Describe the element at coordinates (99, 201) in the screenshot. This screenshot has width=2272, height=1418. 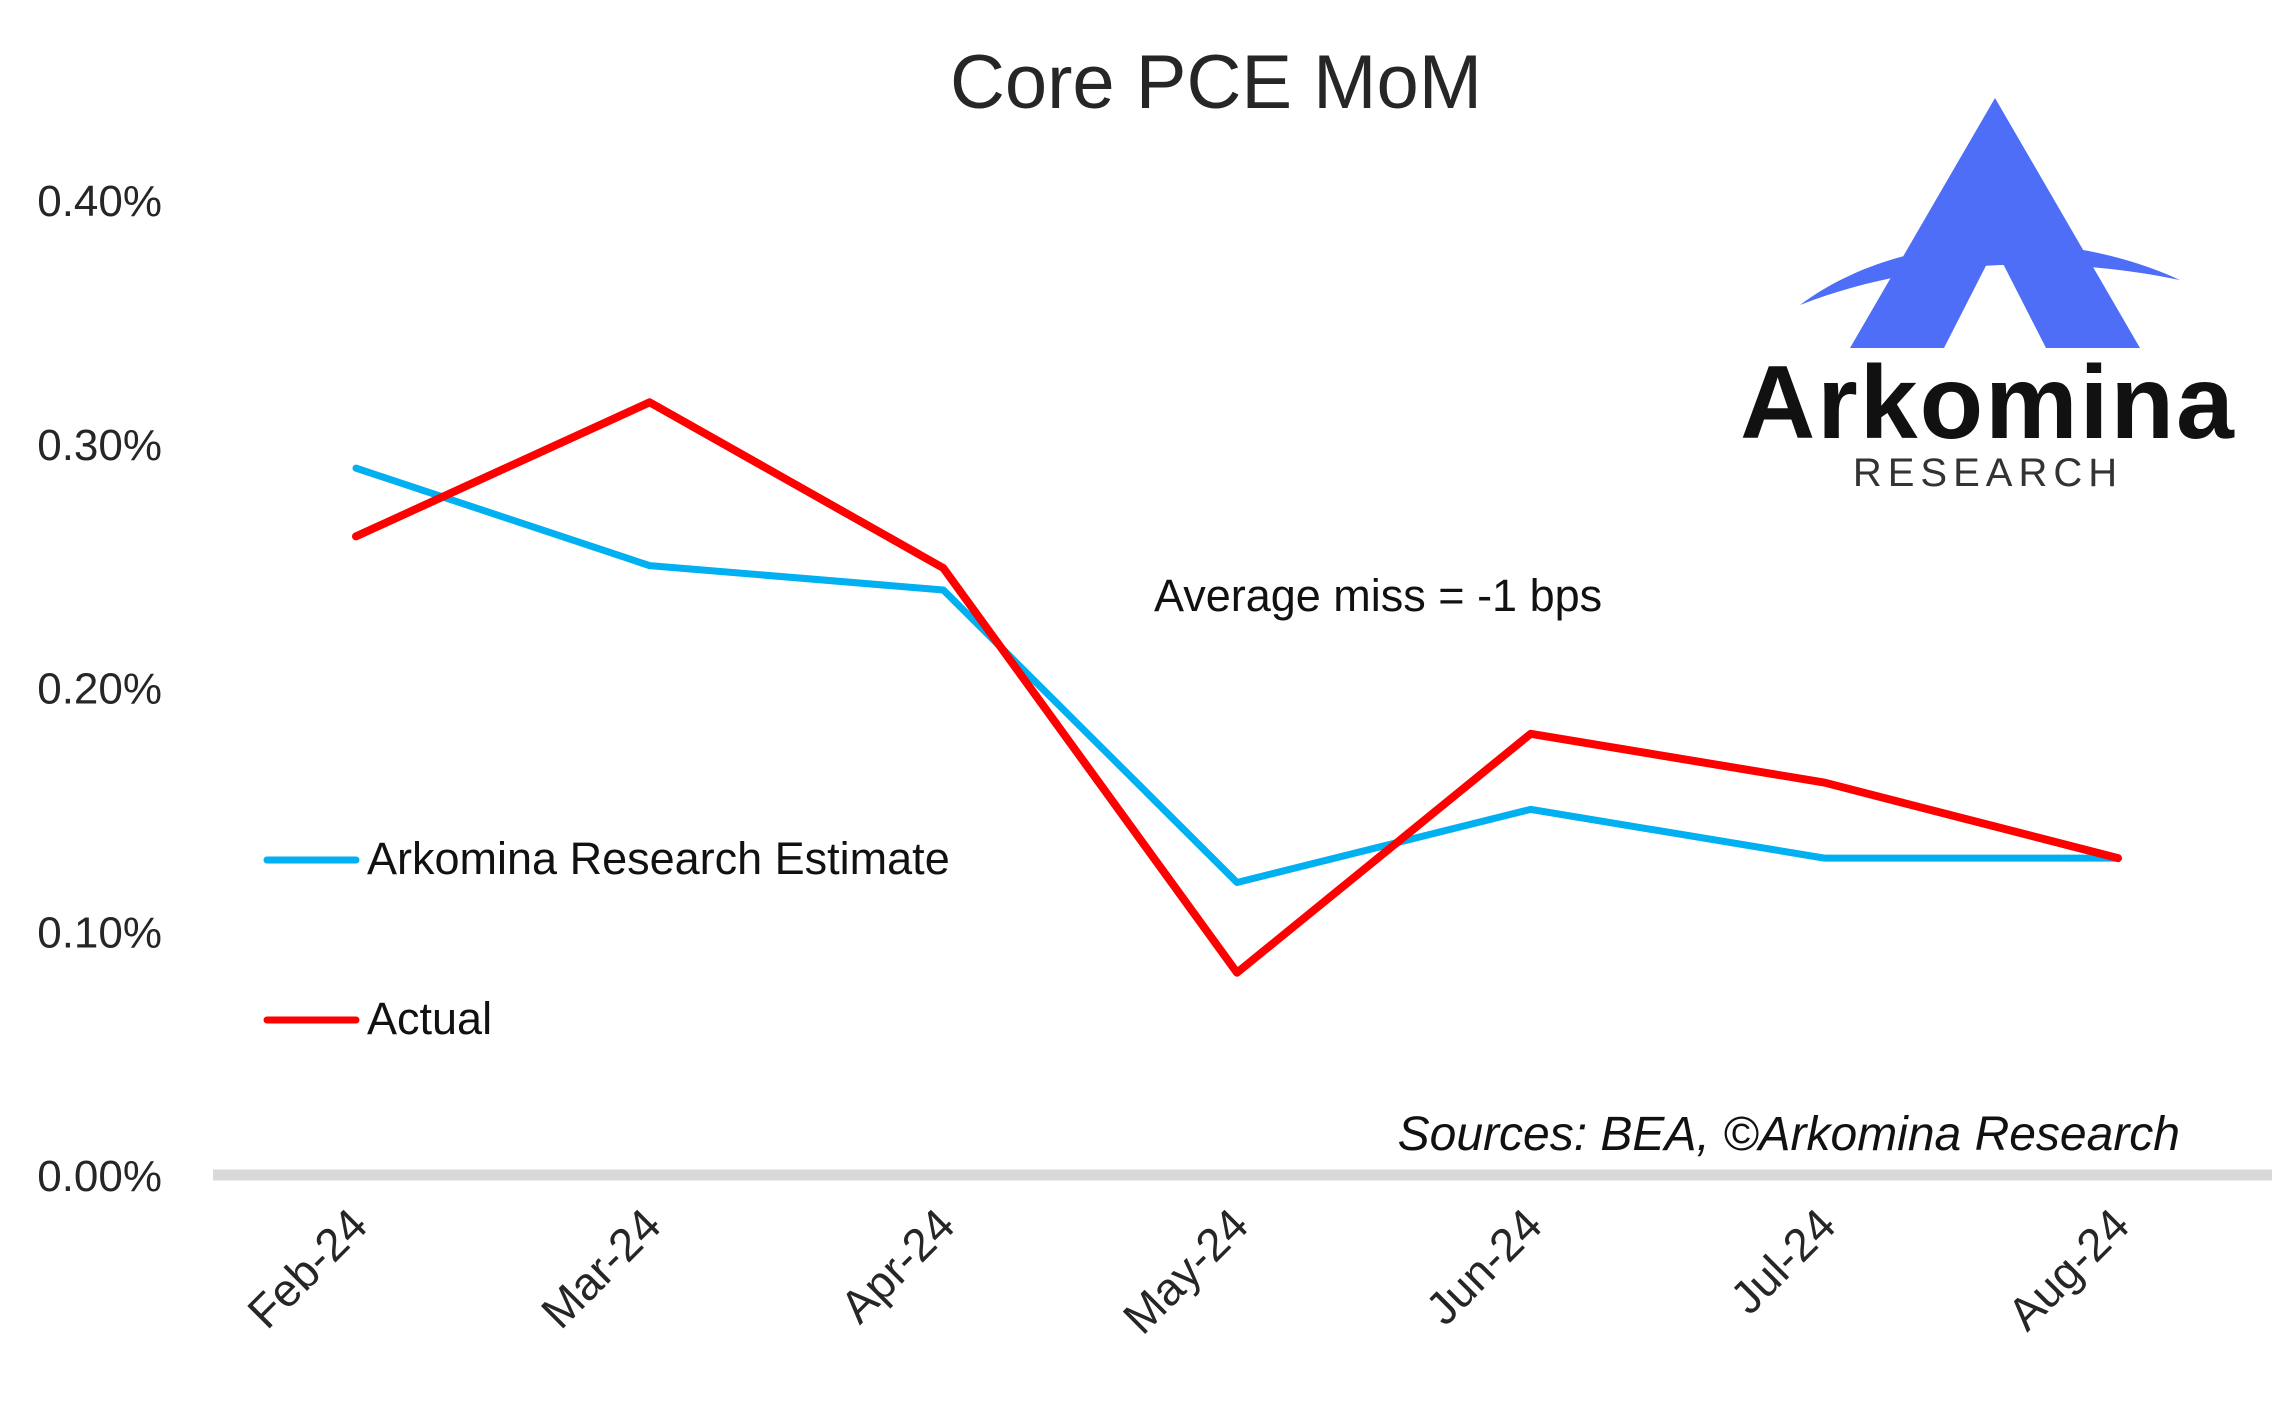
I see `y-tick-label: 0.40%` at that location.